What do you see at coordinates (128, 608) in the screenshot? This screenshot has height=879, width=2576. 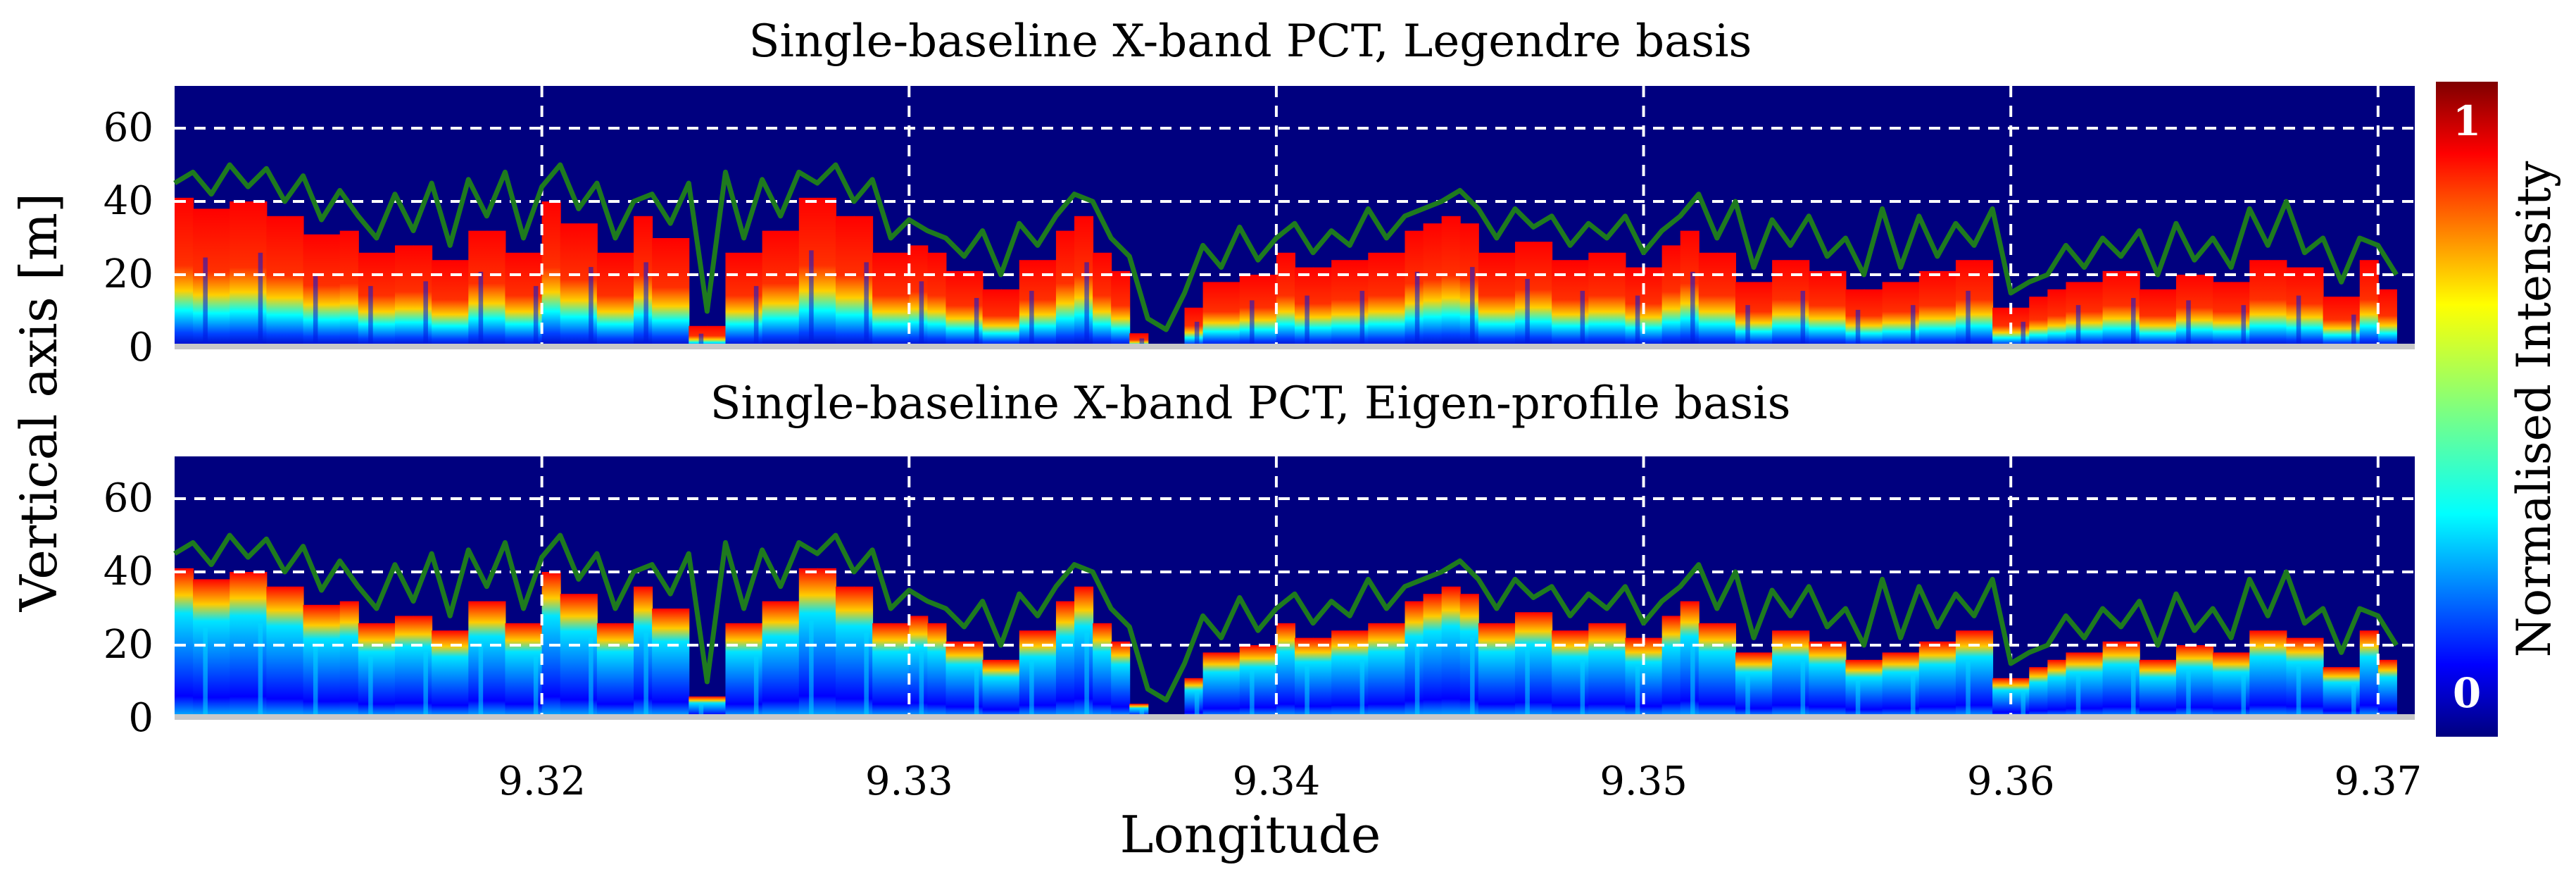 I see `panel-eigen-y-ticks: 0 20 40 60` at bounding box center [128, 608].